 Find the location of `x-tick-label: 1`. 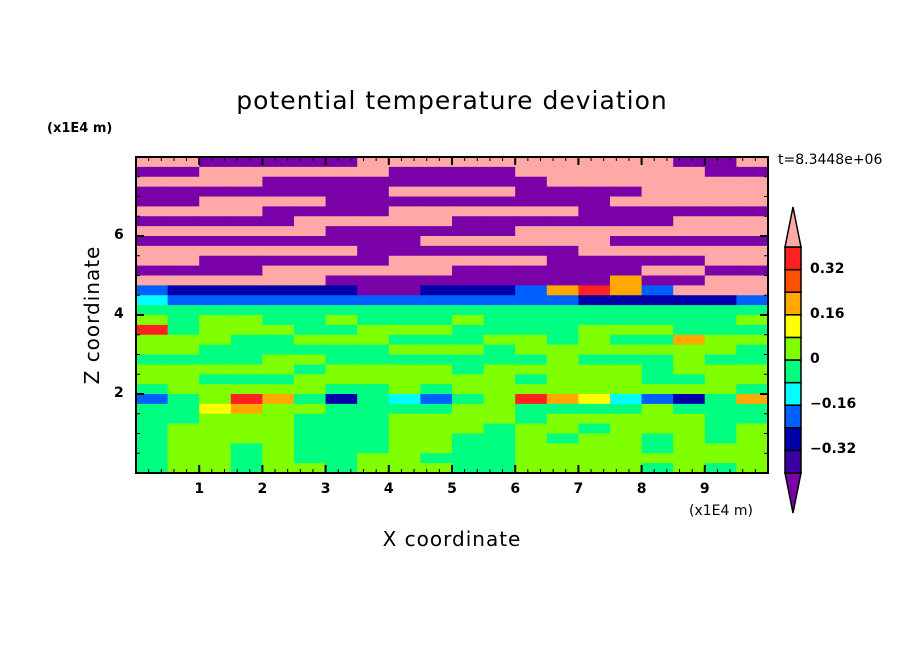

x-tick-label: 1 is located at coordinates (199, 489).